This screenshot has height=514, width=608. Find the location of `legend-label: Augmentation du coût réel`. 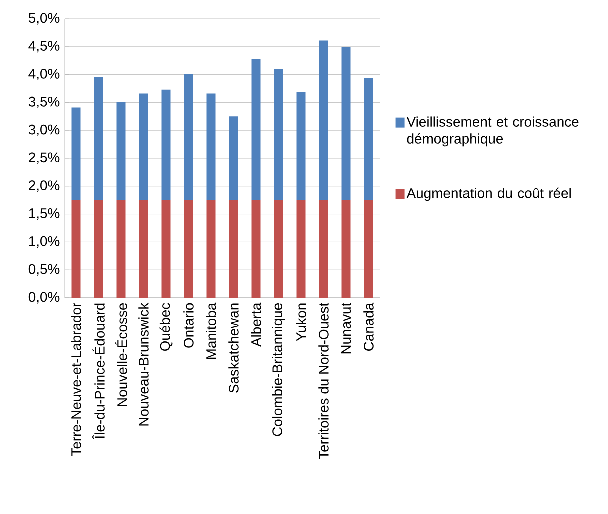

legend-label: Augmentation du coût réel is located at coordinates (488, 195).